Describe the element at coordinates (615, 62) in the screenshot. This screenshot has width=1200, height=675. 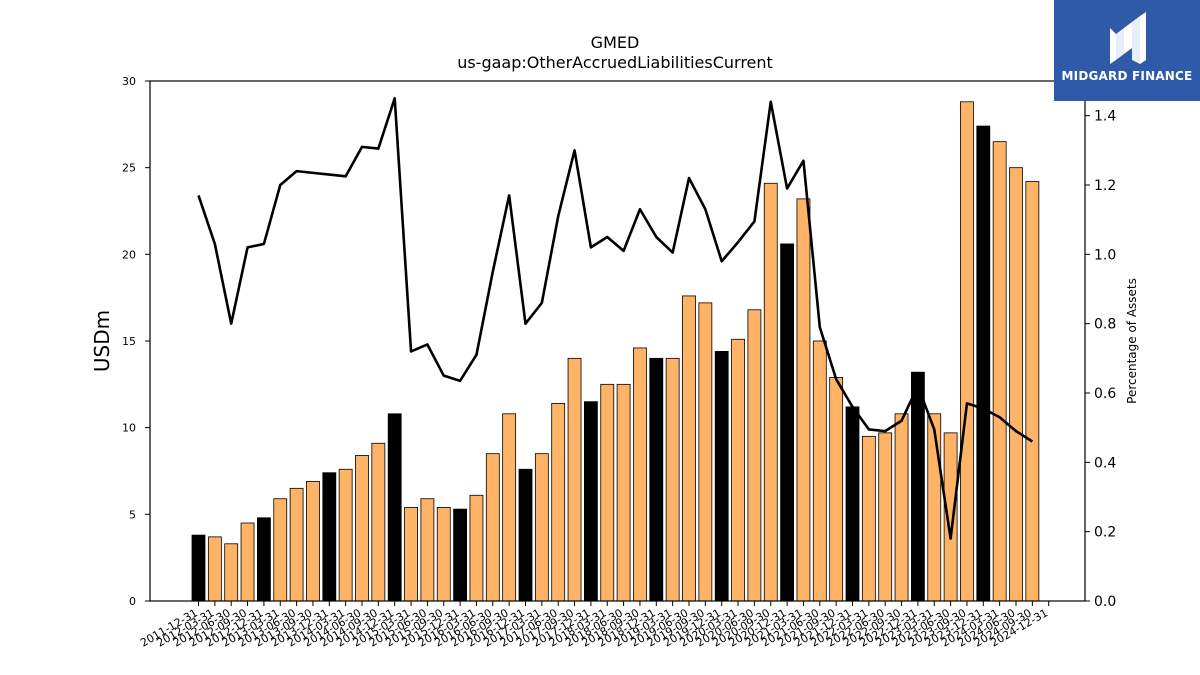
I see `chart-subtitle: us-gaap:OtherAccruedLiabilitiesCurrent` at that location.